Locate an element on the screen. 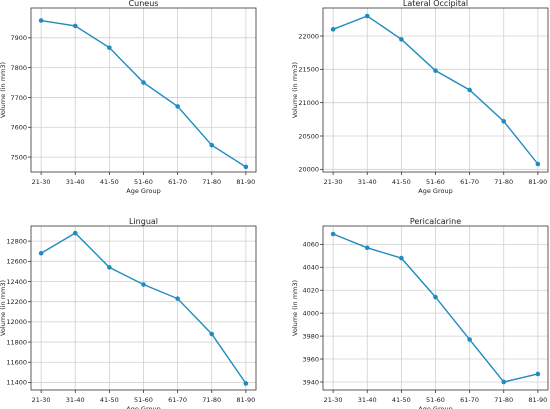 The width and height of the screenshot is (550, 409). y-tick-label: 3980 is located at coordinates (310, 336).